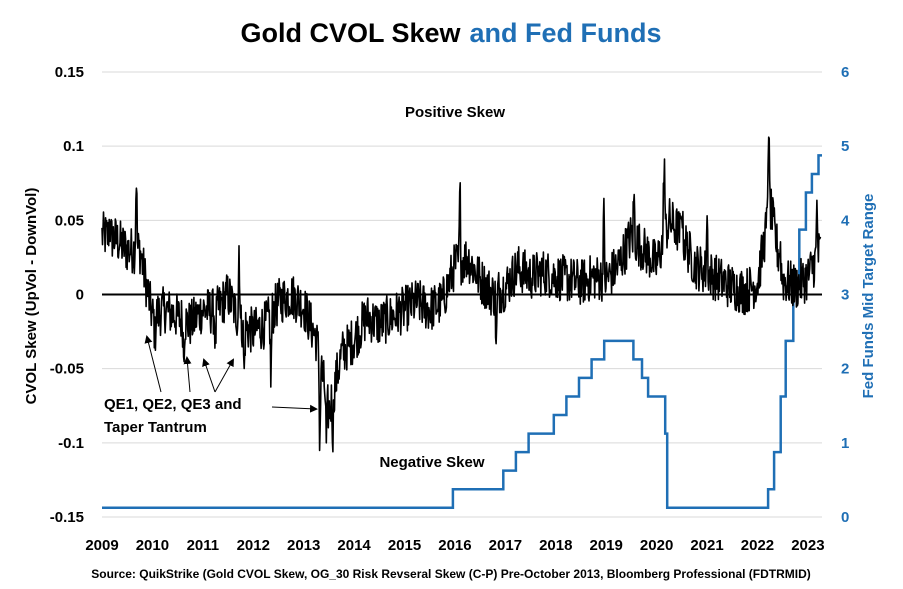  What do you see at coordinates (845, 146) in the screenshot?
I see `y2-tick-label: 5` at bounding box center [845, 146].